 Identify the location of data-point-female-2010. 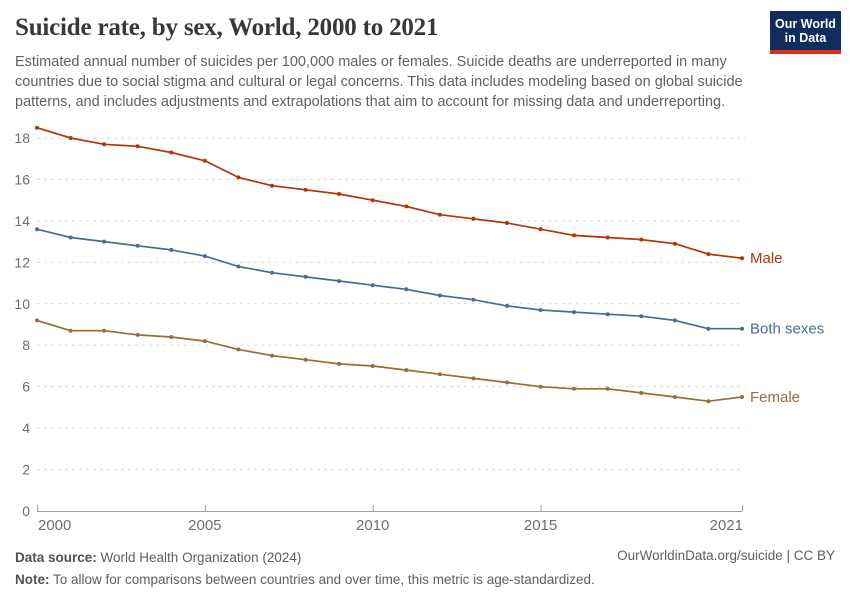
(372, 366).